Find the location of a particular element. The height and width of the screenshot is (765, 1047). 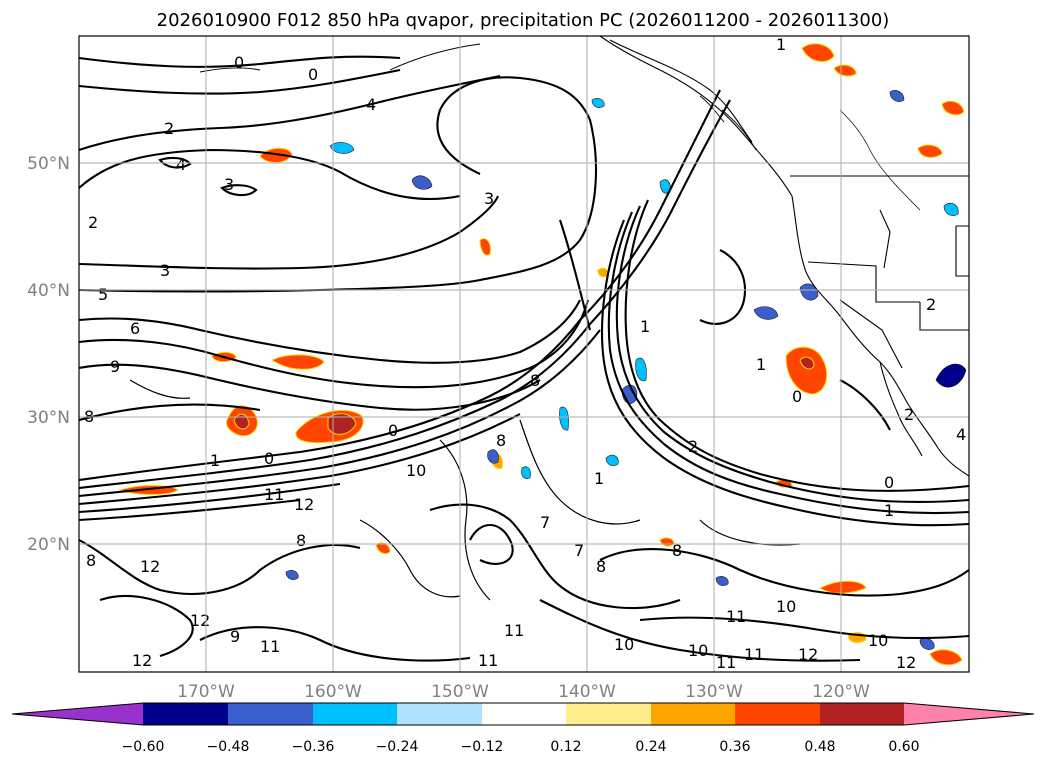

lon-label-140w: 140°W is located at coordinates (587, 692).